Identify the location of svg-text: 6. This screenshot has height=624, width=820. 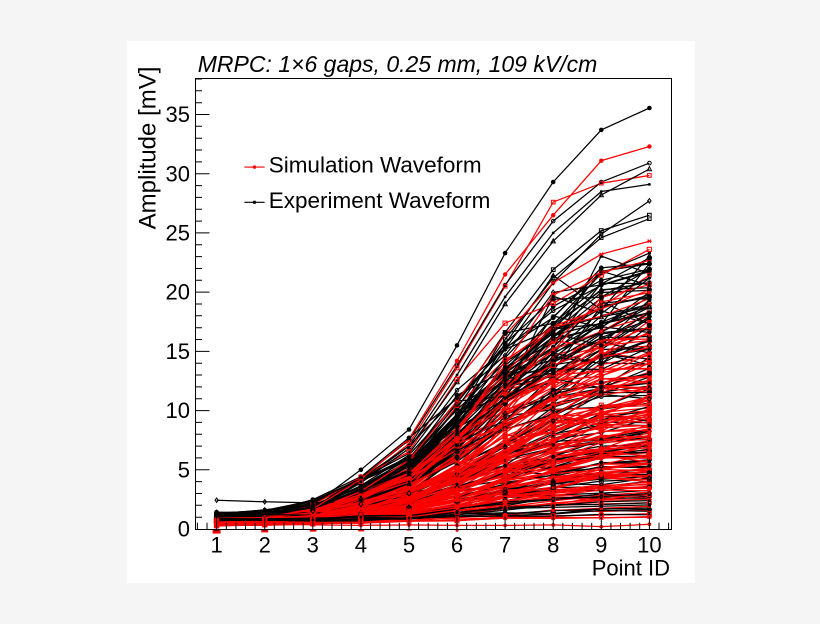
(457, 545).